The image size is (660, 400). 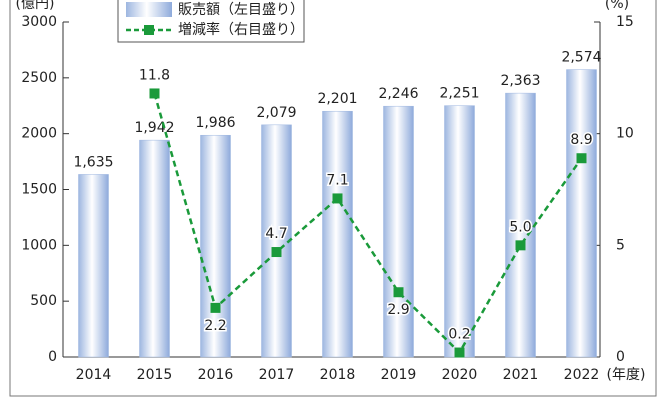 What do you see at coordinates (215, 123) in the screenshot?
I see `bar-value-label: 1,986` at bounding box center [215, 123].